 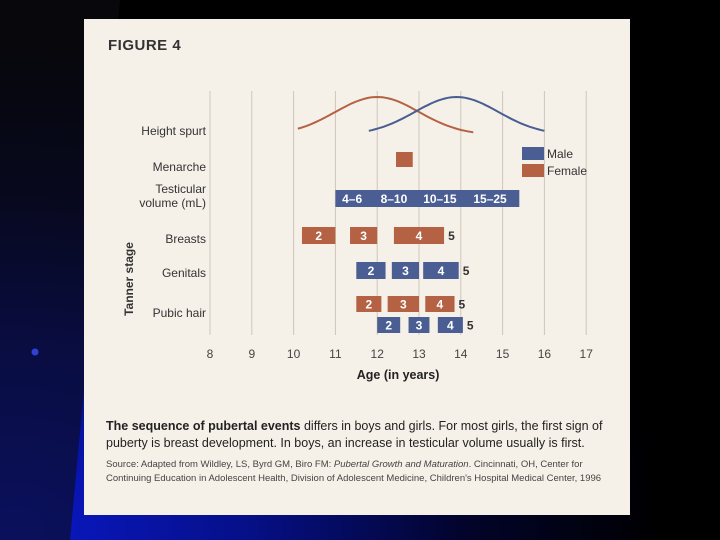 I want to click on testicular-volume-label: 15–25, so click(x=490, y=199).